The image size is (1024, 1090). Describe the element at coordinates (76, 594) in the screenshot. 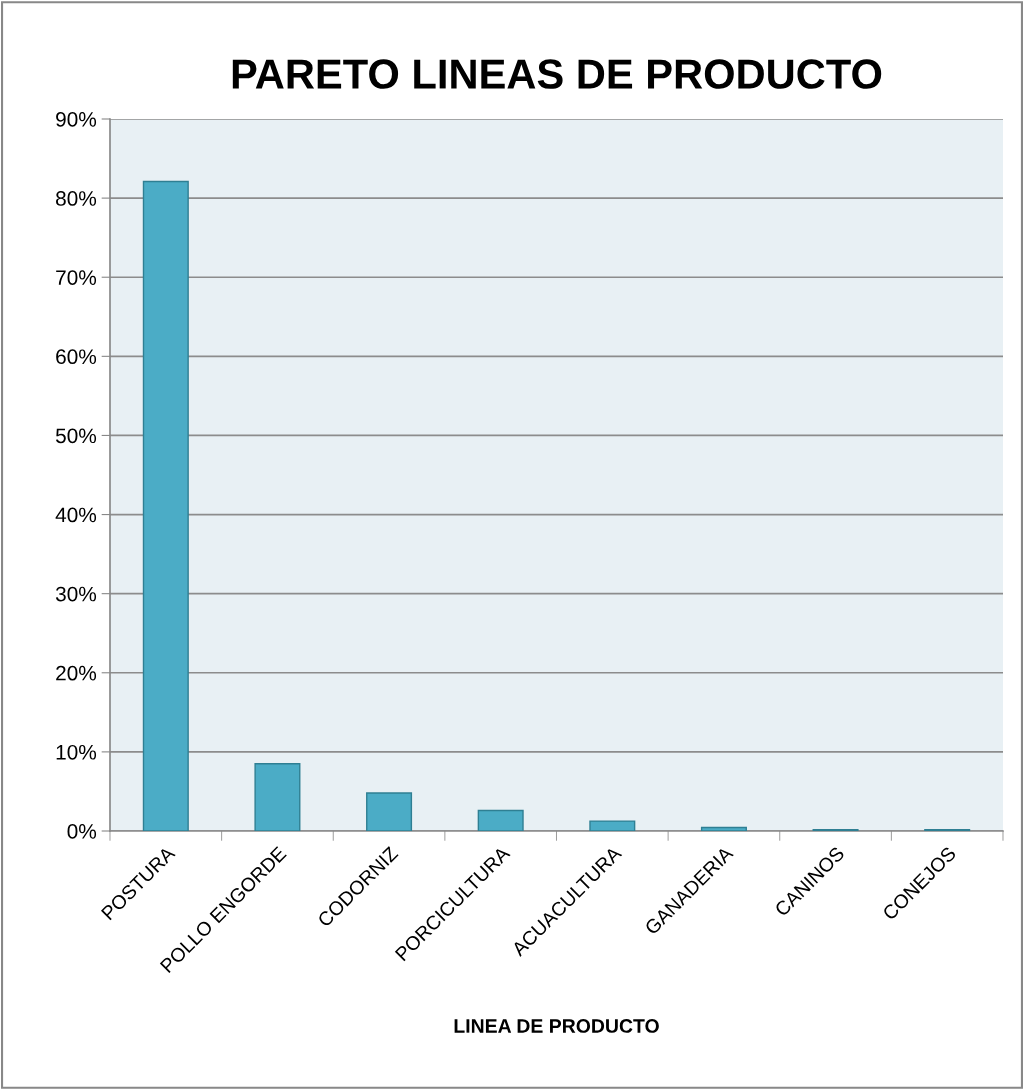

I see `y-tick-label: 30%` at that location.